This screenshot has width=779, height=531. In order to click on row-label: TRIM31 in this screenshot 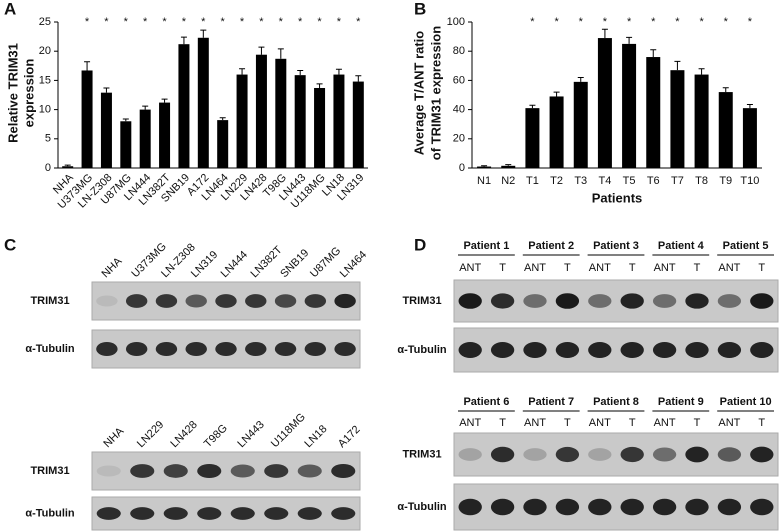, I will do `click(421, 454)`.